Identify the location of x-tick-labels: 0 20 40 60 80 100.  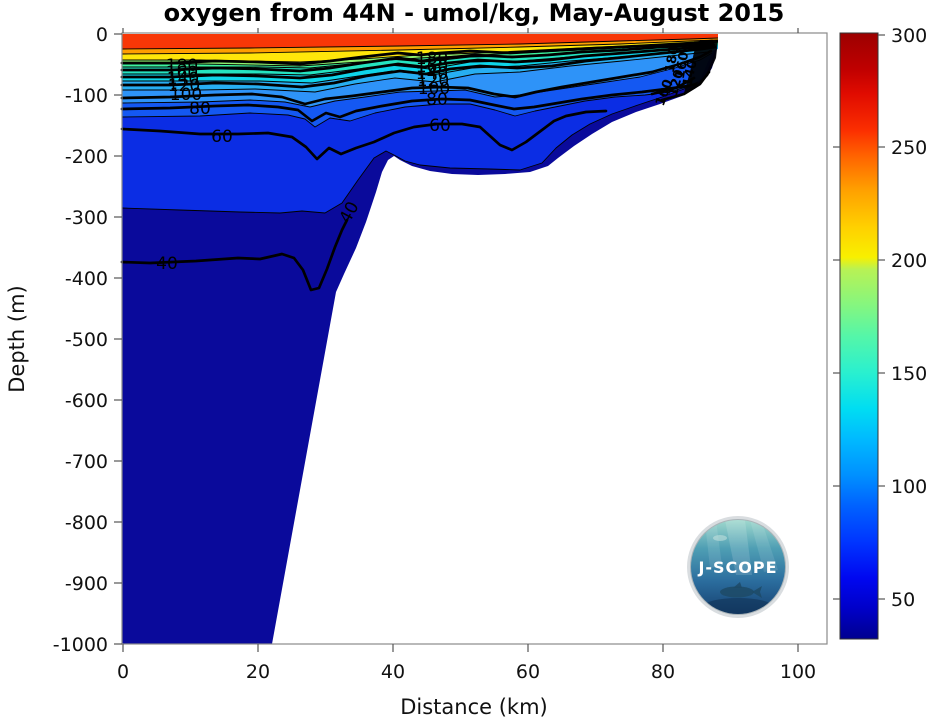
(466, 672).